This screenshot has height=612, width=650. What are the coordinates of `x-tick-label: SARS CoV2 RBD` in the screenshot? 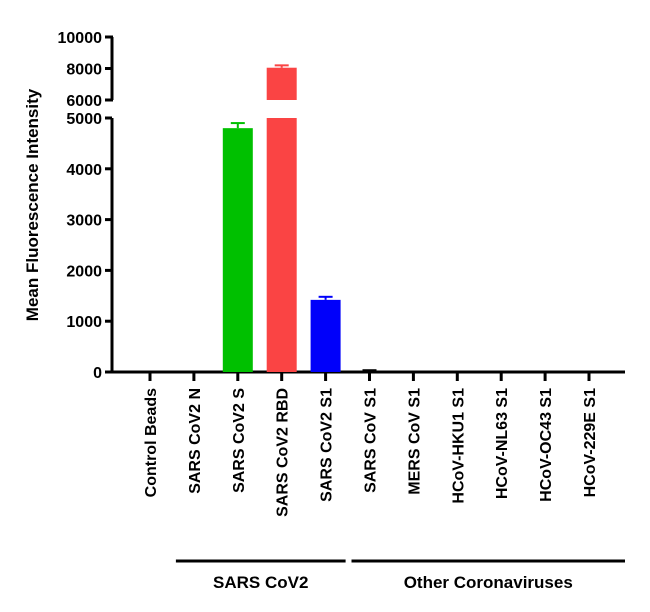 It's located at (283, 452).